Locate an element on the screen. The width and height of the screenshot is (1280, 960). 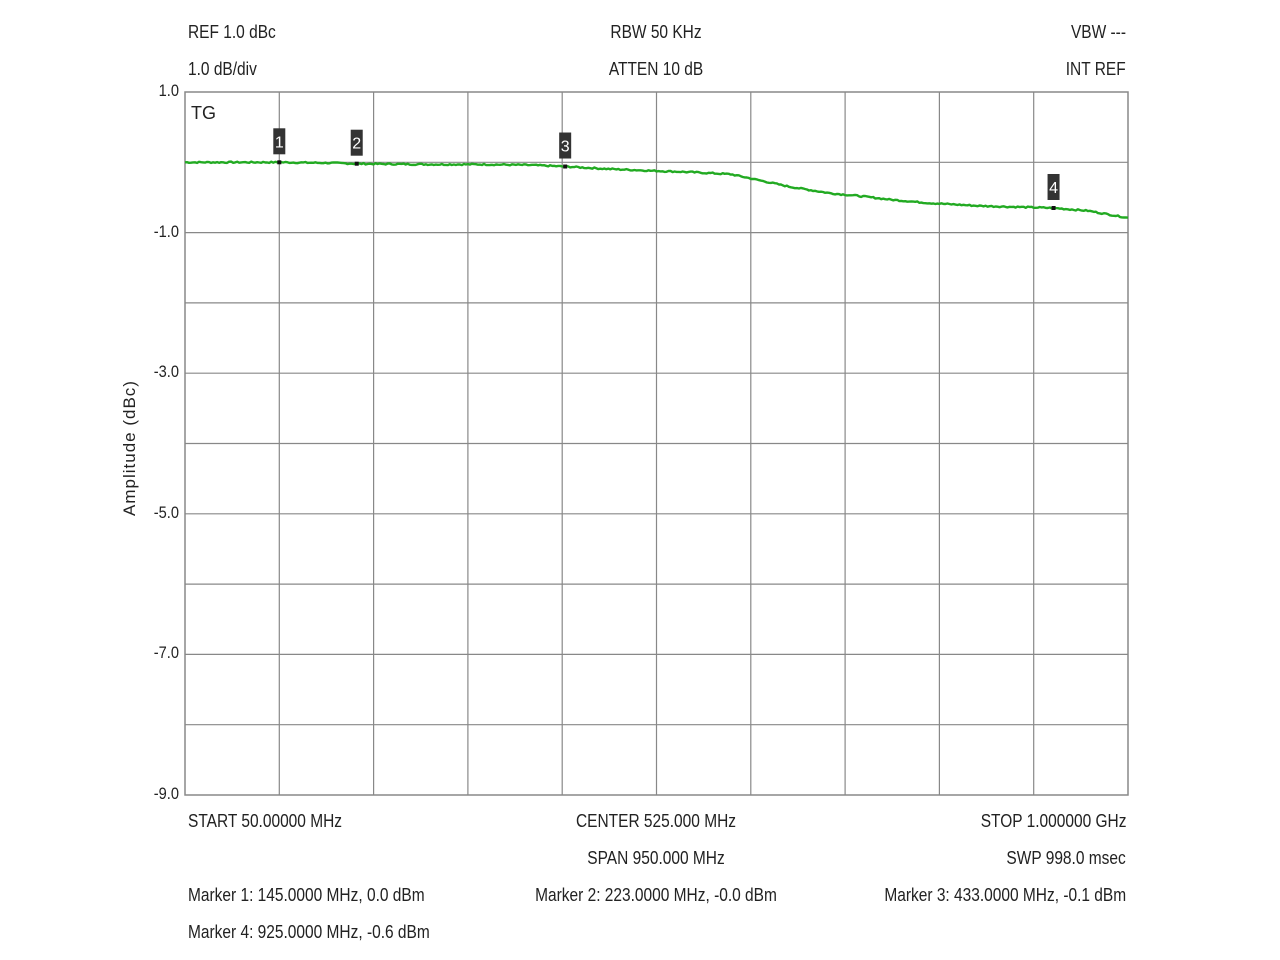
trace-line is located at coordinates (656, 189).